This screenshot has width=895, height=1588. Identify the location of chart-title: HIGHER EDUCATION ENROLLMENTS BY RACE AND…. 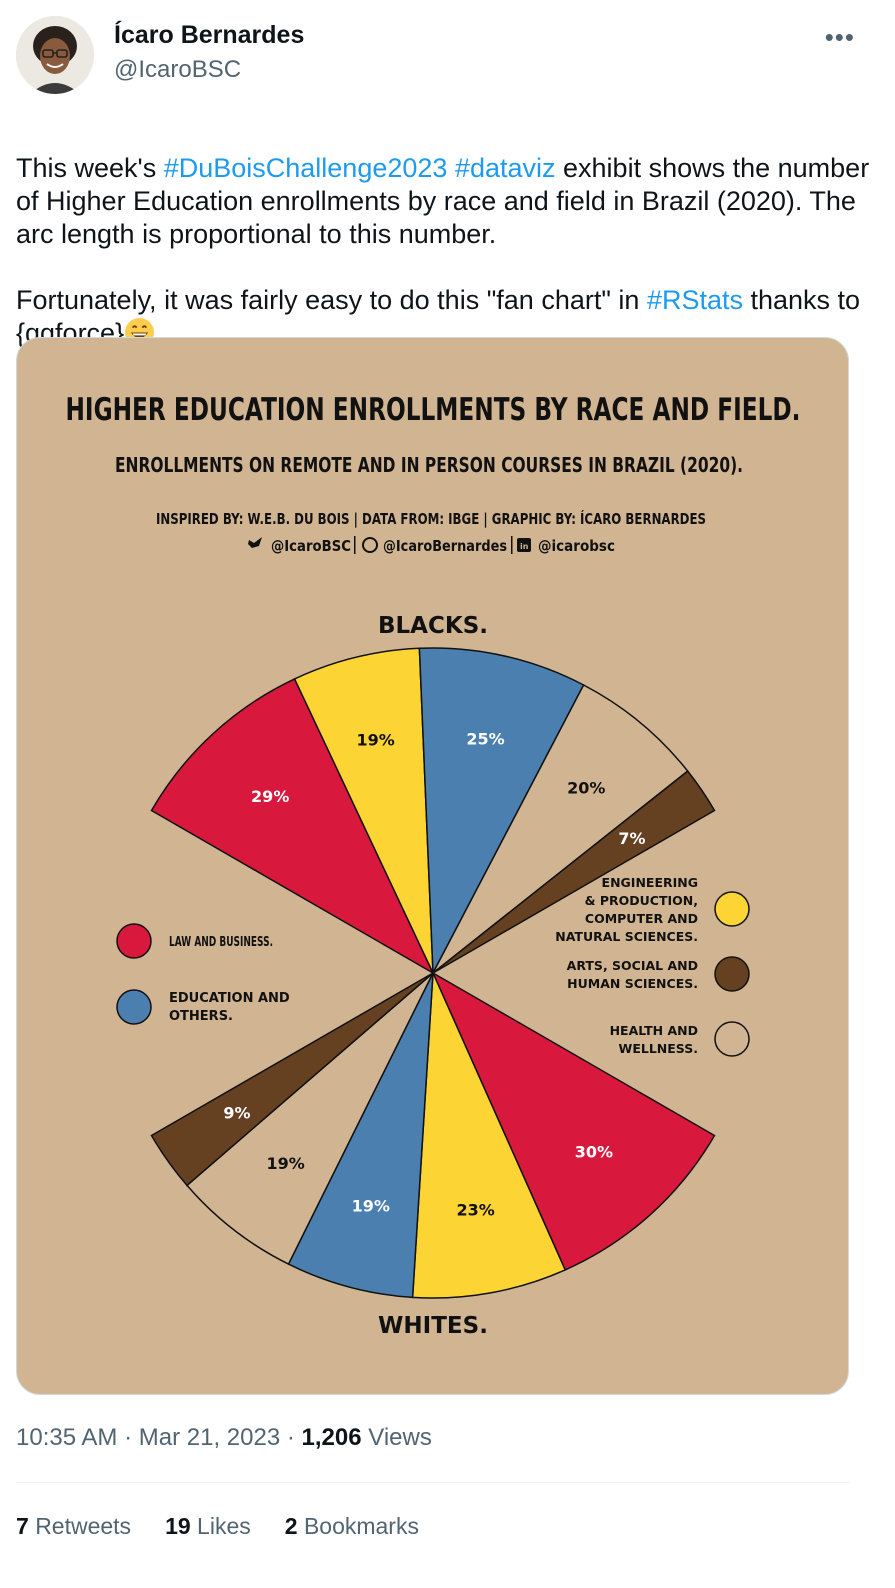
(433, 410).